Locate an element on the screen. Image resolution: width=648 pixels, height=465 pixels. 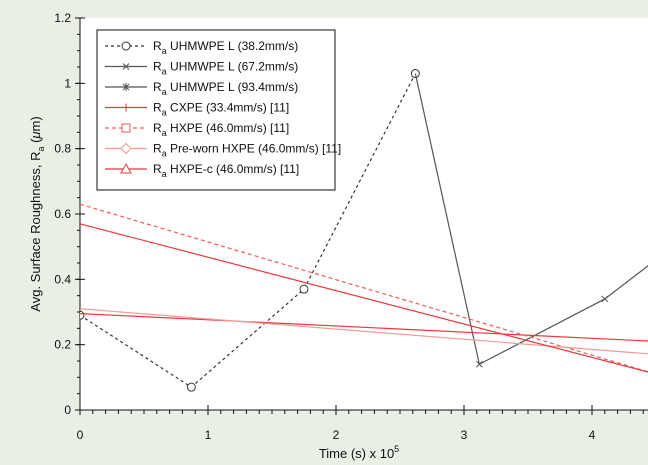
x-tick-label: 3 is located at coordinates (464, 435).